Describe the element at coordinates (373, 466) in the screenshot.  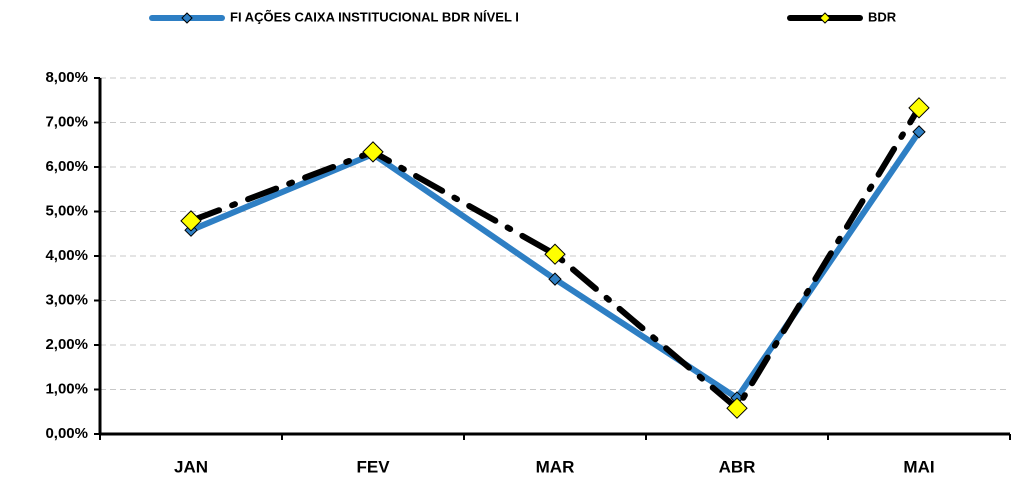
I see `x-tick-label: FEV` at that location.